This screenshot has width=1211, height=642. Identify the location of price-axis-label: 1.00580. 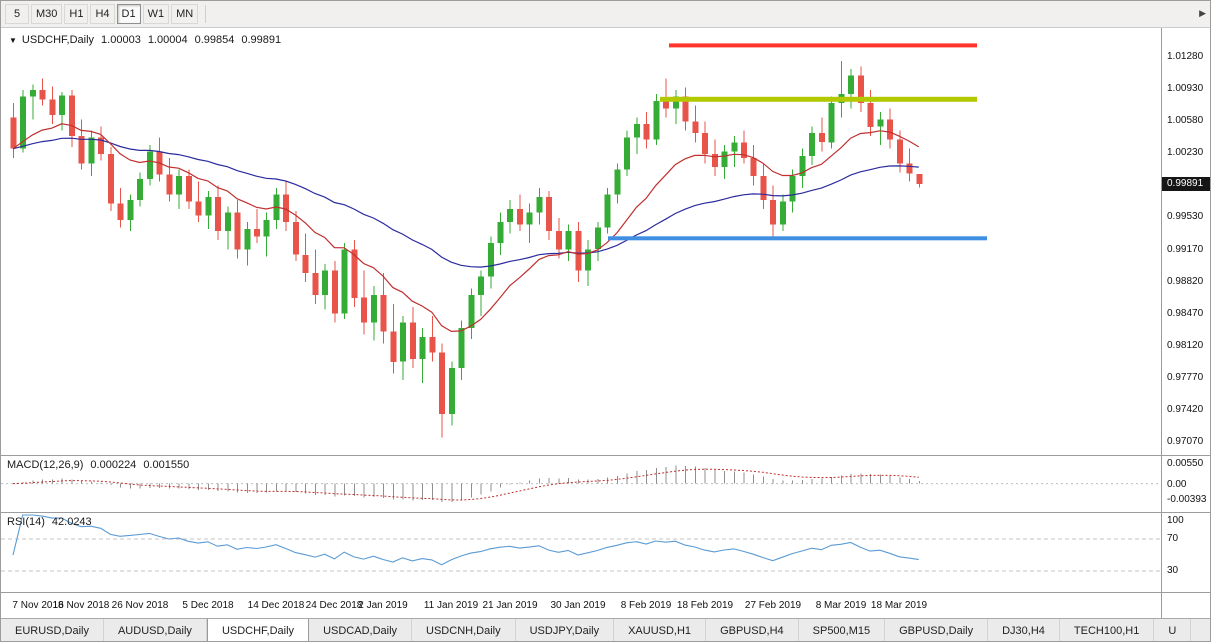
(1185, 120).